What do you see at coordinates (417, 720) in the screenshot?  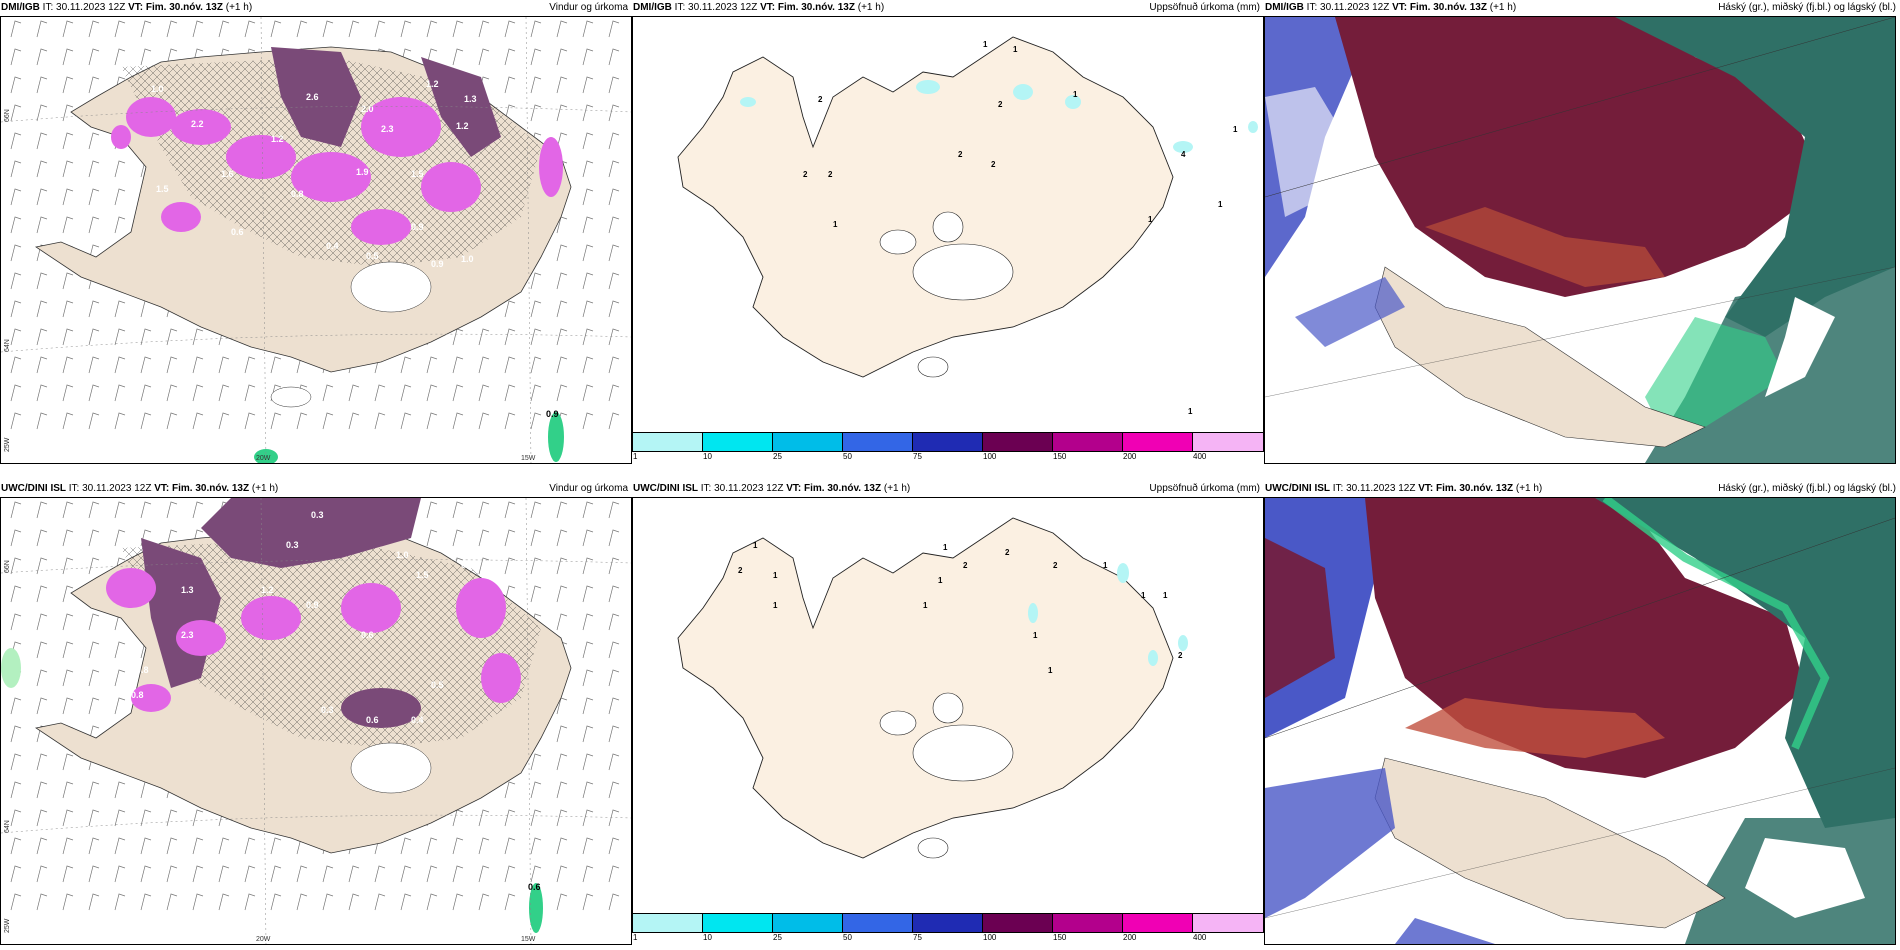 I see `precip-label: 0.4` at bounding box center [417, 720].